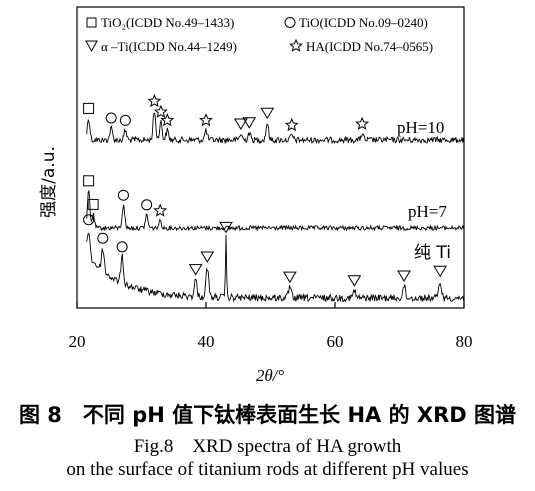 The width and height of the screenshot is (535, 491). Describe the element at coordinates (91, 22) in the screenshot. I see `legend-square-marker` at that location.